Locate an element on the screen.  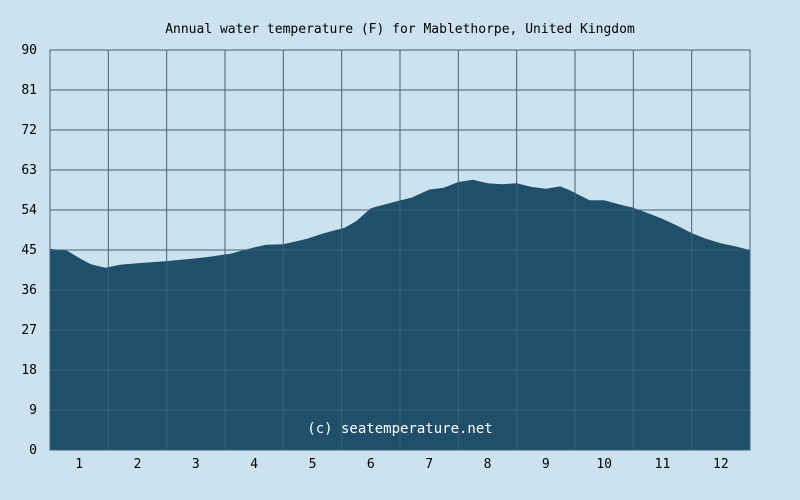
y-tick-label: 81 is located at coordinates (29, 90).